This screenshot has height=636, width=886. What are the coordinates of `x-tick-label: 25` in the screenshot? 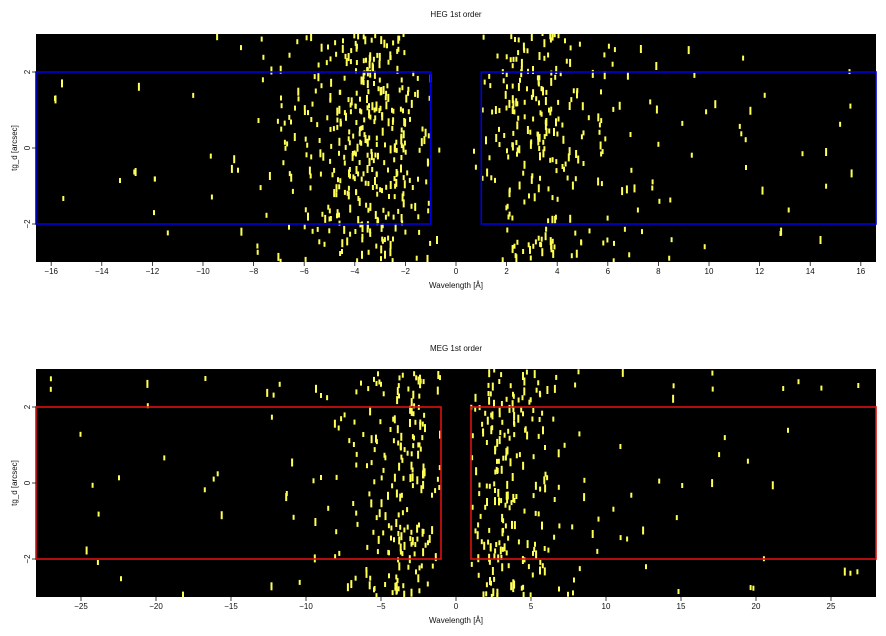 It's located at (831, 606).